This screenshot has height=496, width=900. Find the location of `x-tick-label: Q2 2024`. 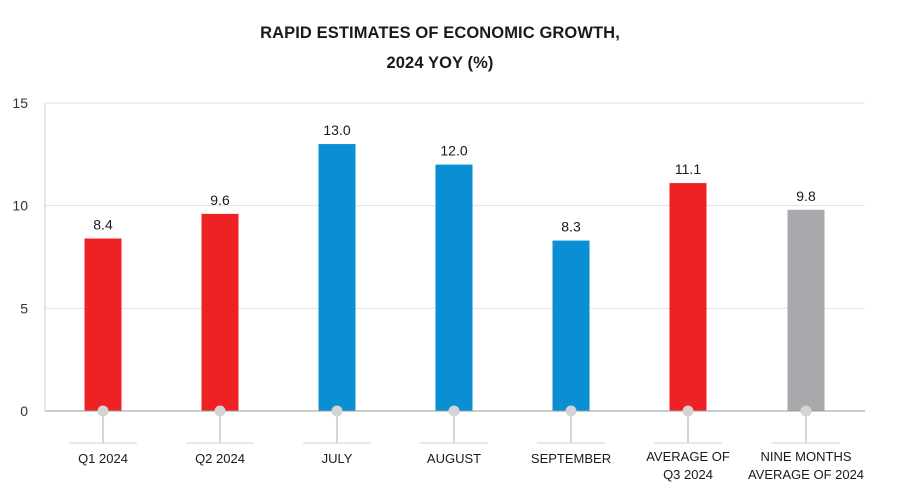

x-tick-label: Q2 2024 is located at coordinates (220, 458).